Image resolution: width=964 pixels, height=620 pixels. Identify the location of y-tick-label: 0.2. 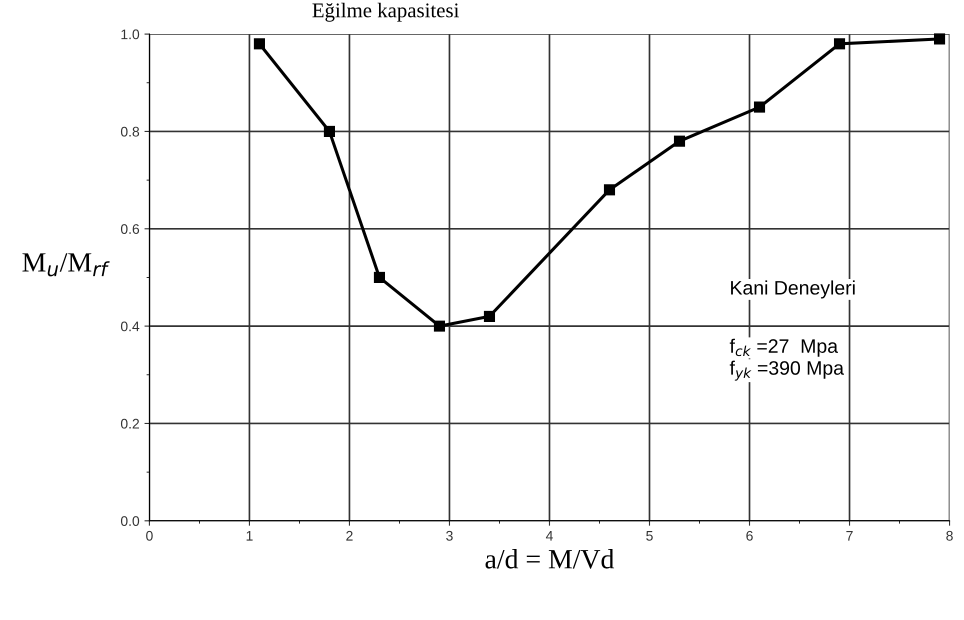
(129, 423).